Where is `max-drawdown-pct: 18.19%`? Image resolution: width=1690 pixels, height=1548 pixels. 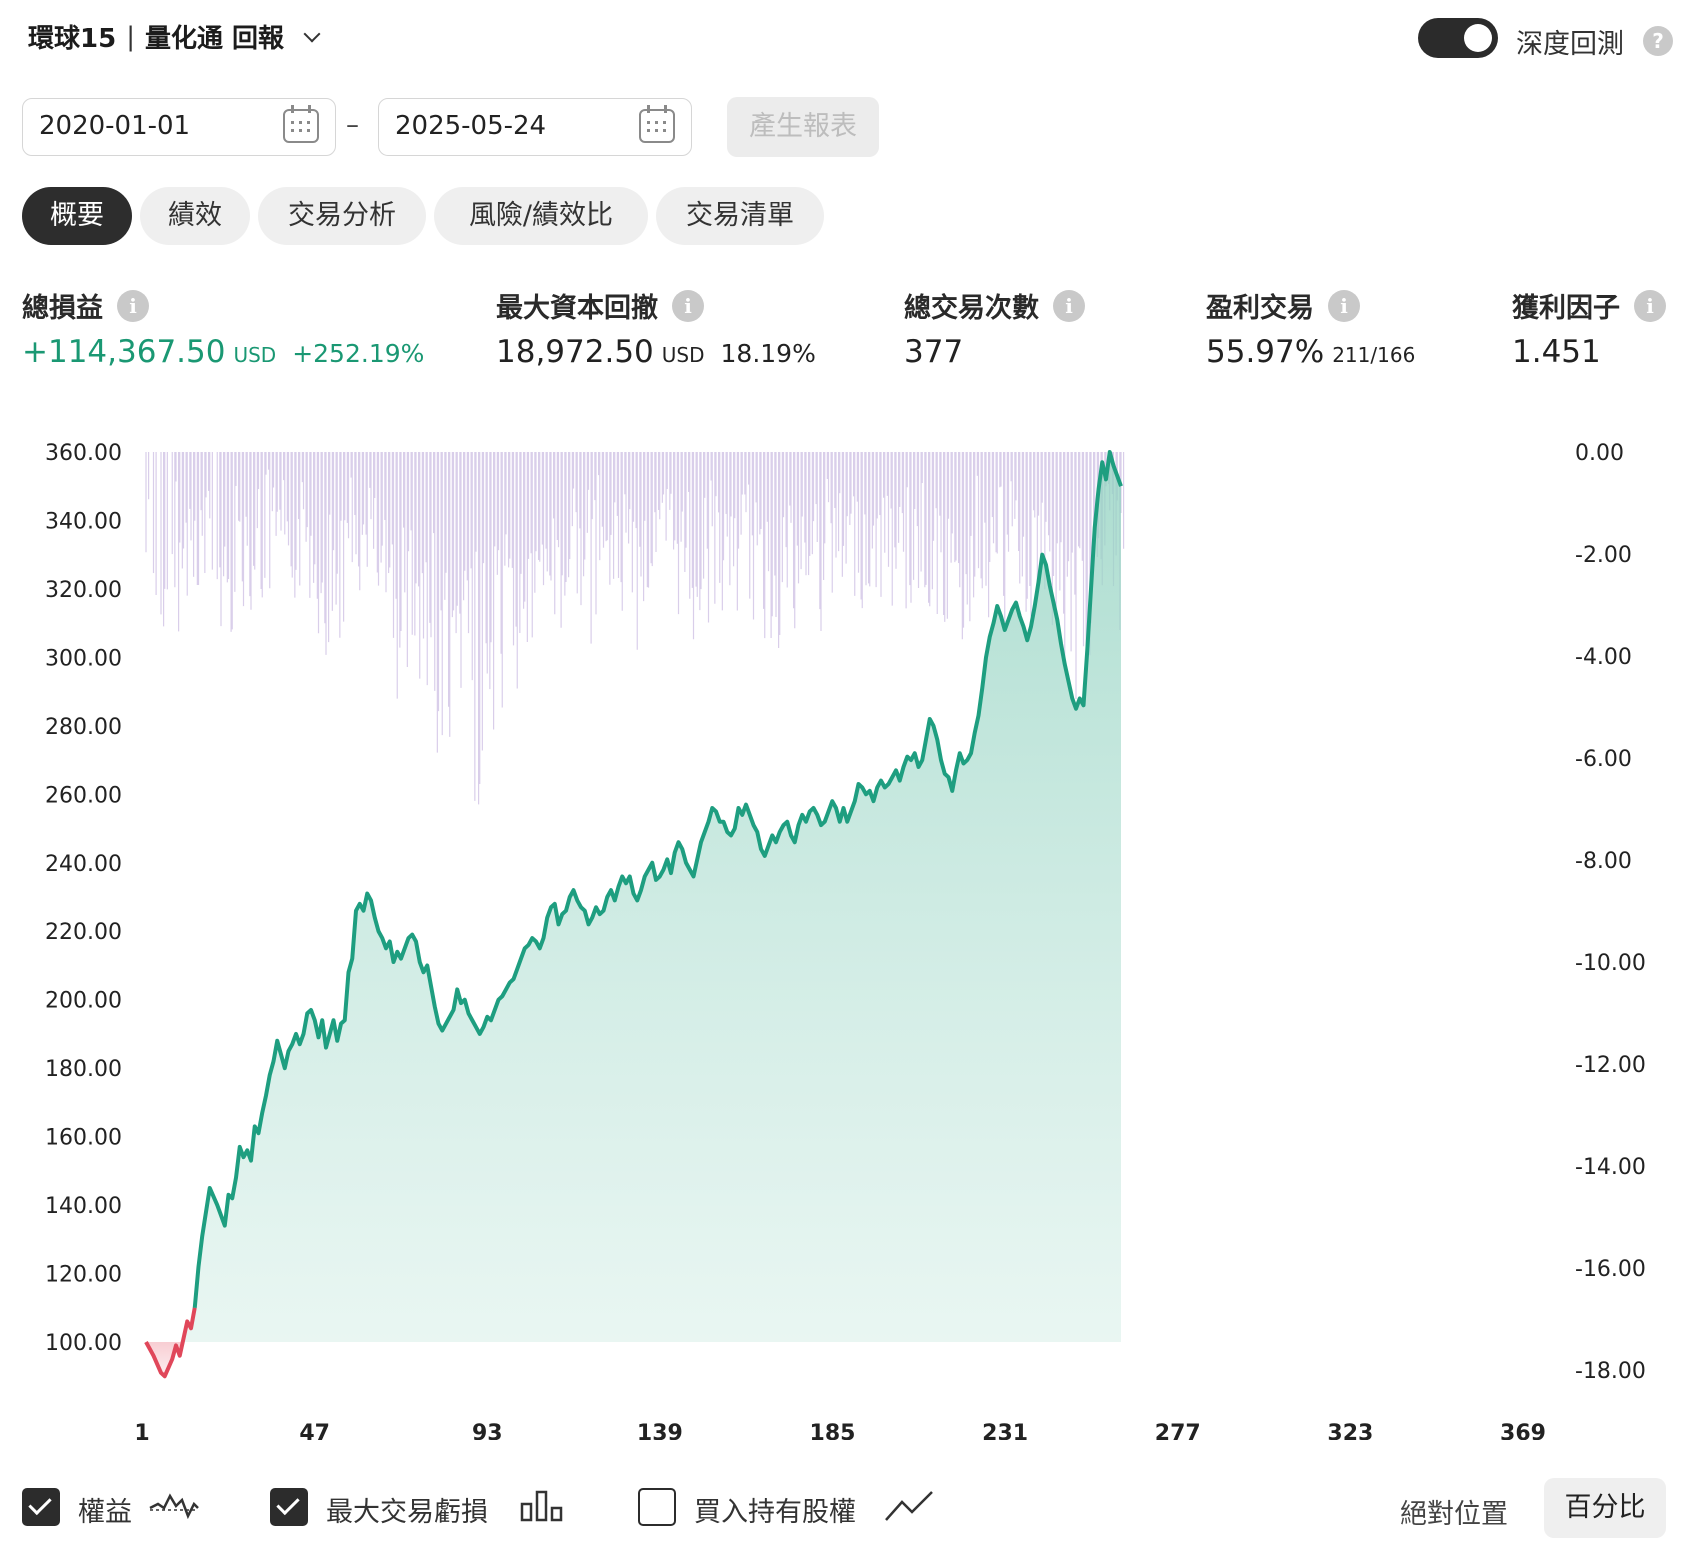
max-drawdown-pct: 18.19% is located at coordinates (768, 353).